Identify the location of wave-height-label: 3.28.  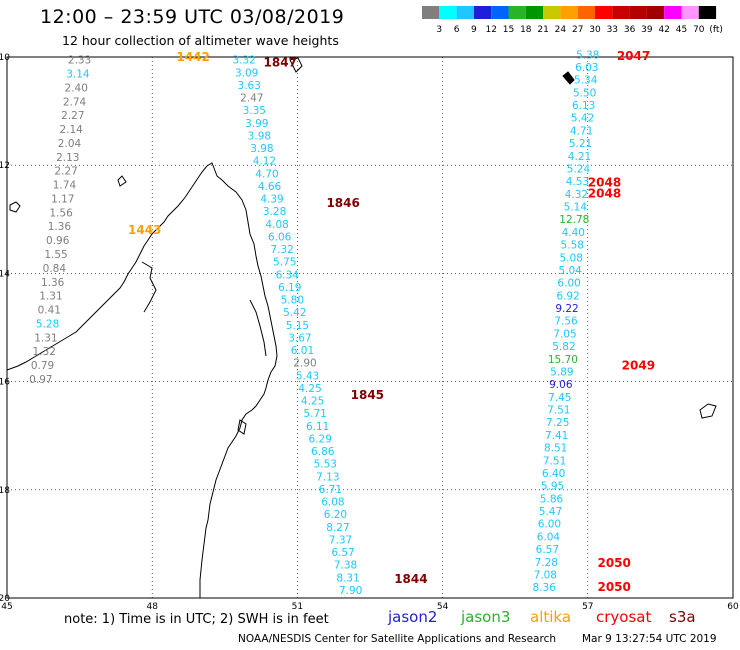
(274, 212).